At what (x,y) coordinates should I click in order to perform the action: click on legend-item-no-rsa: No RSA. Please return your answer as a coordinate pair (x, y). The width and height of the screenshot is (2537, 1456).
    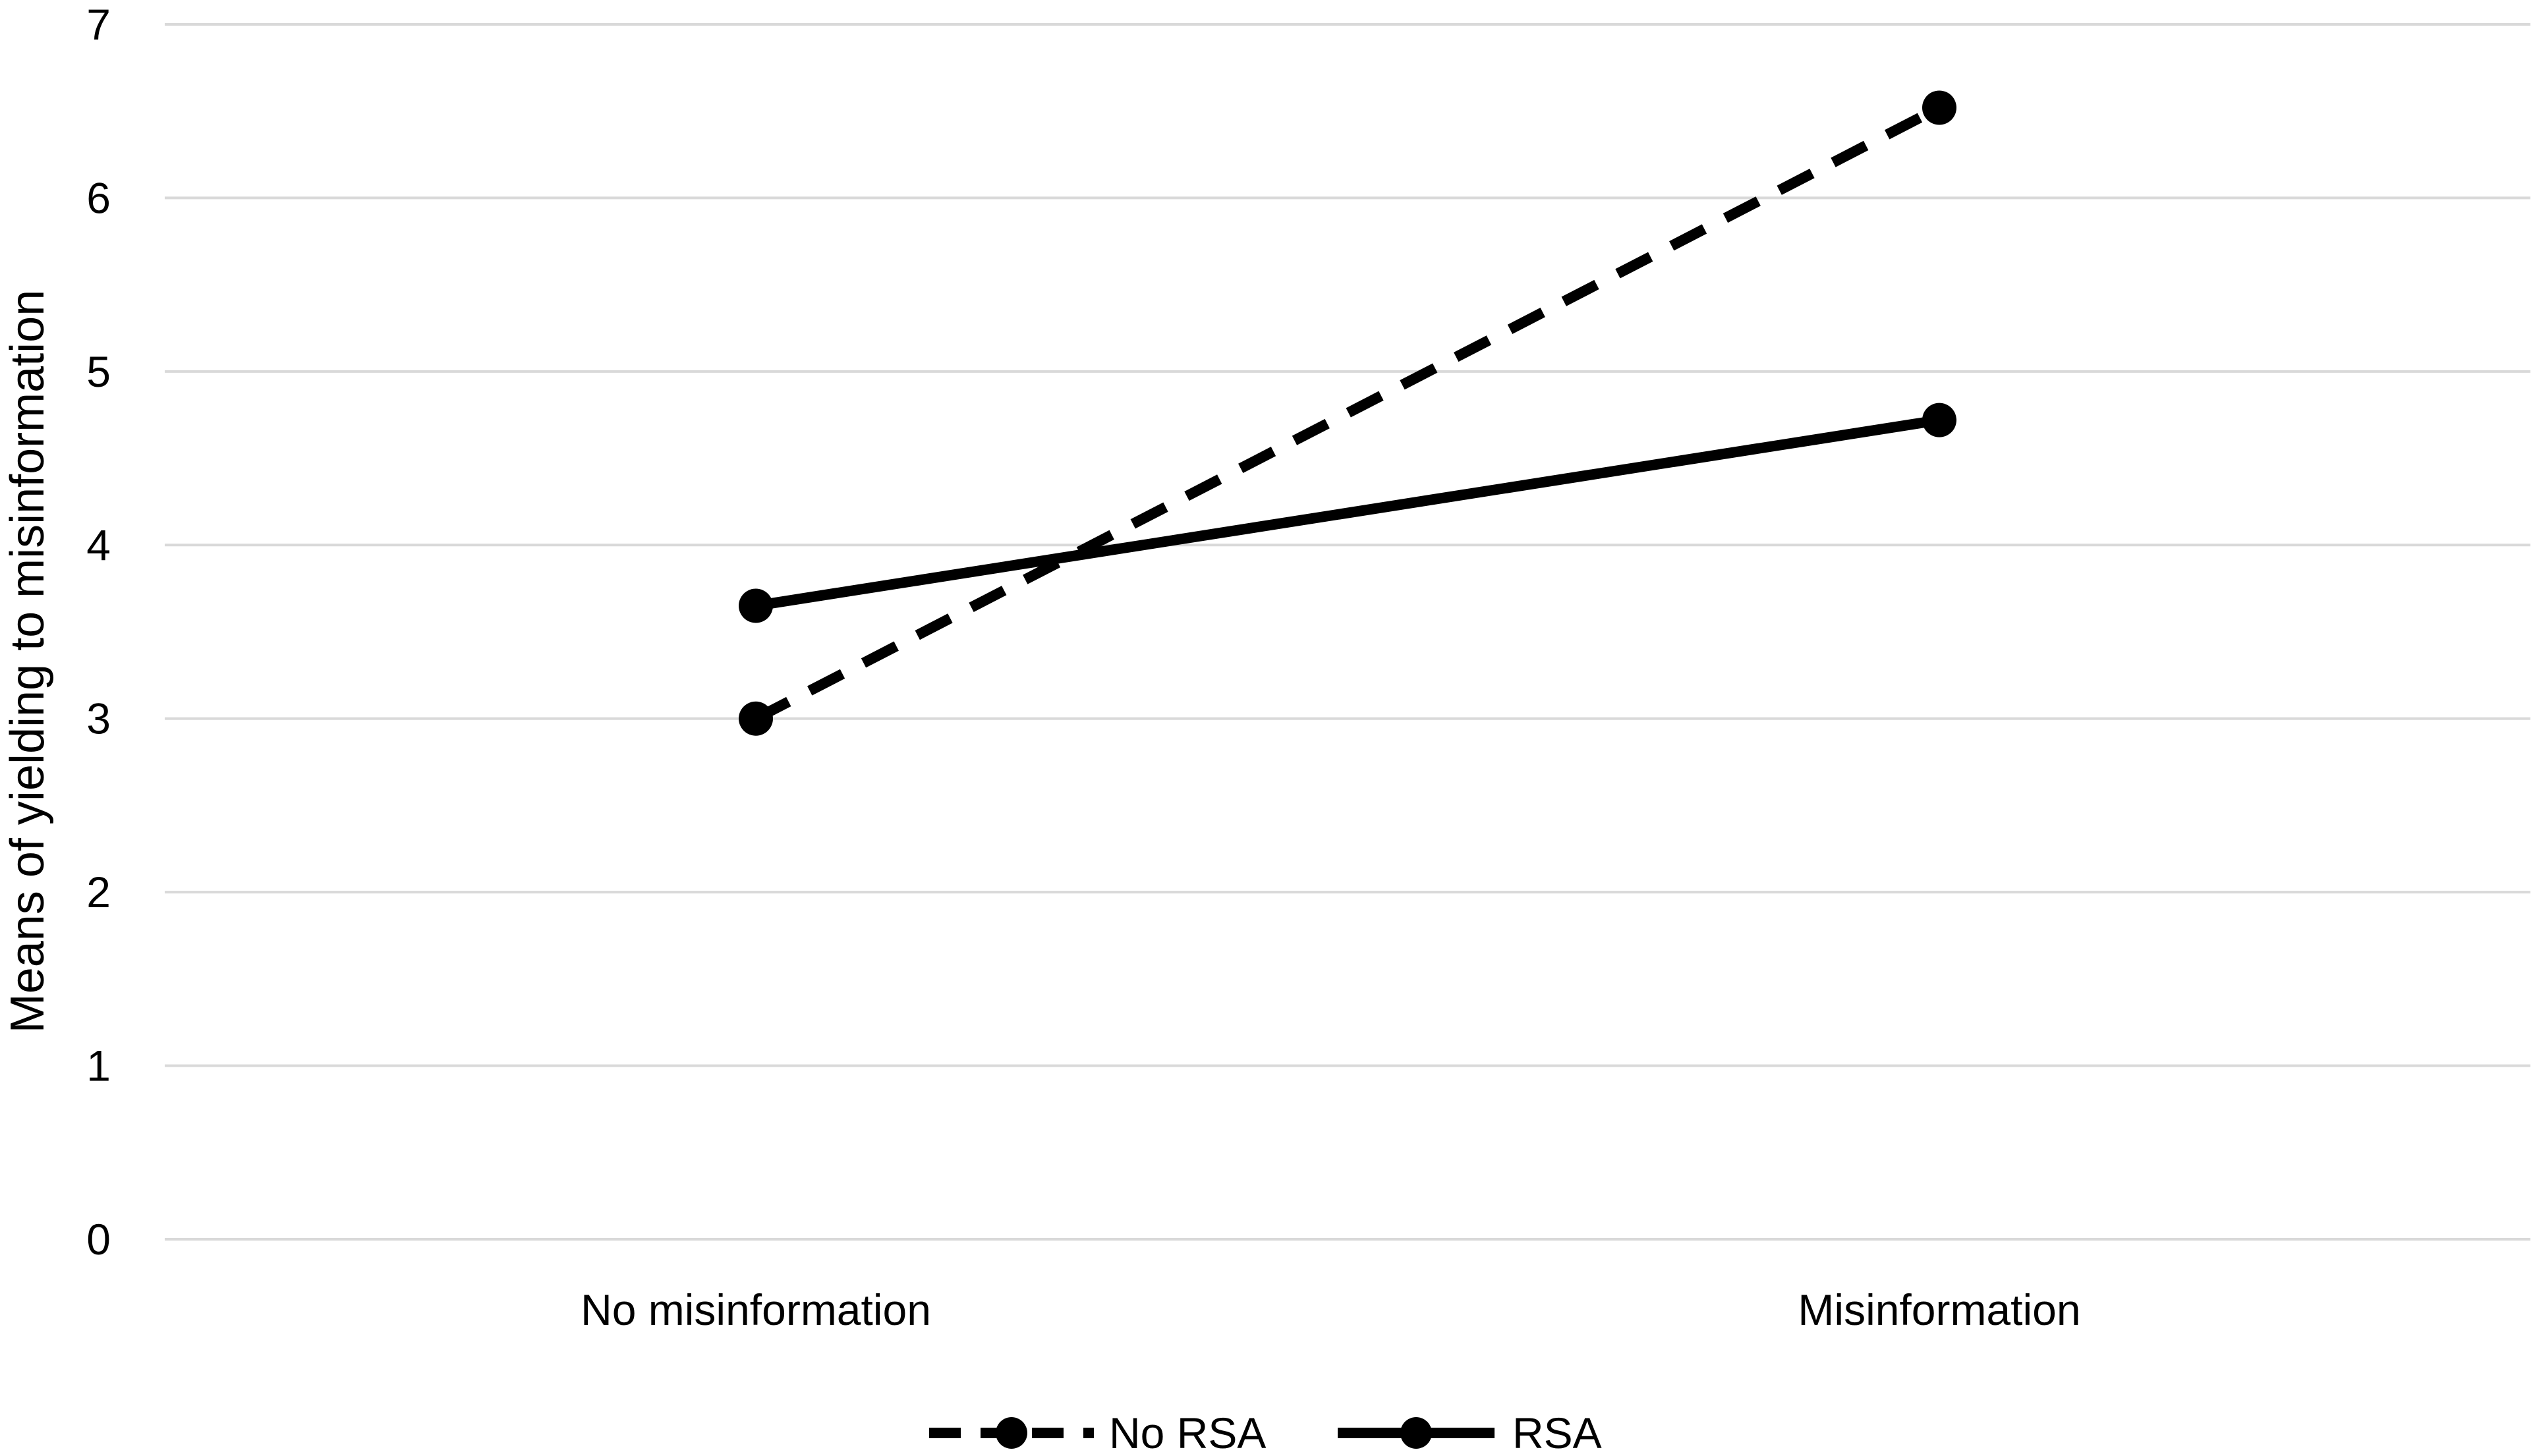
    Looking at the image, I should click on (1097, 1432).